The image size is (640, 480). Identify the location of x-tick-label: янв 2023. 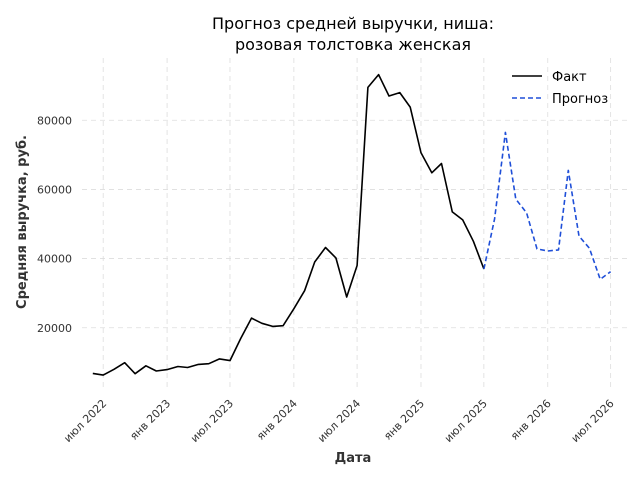
(150, 420).